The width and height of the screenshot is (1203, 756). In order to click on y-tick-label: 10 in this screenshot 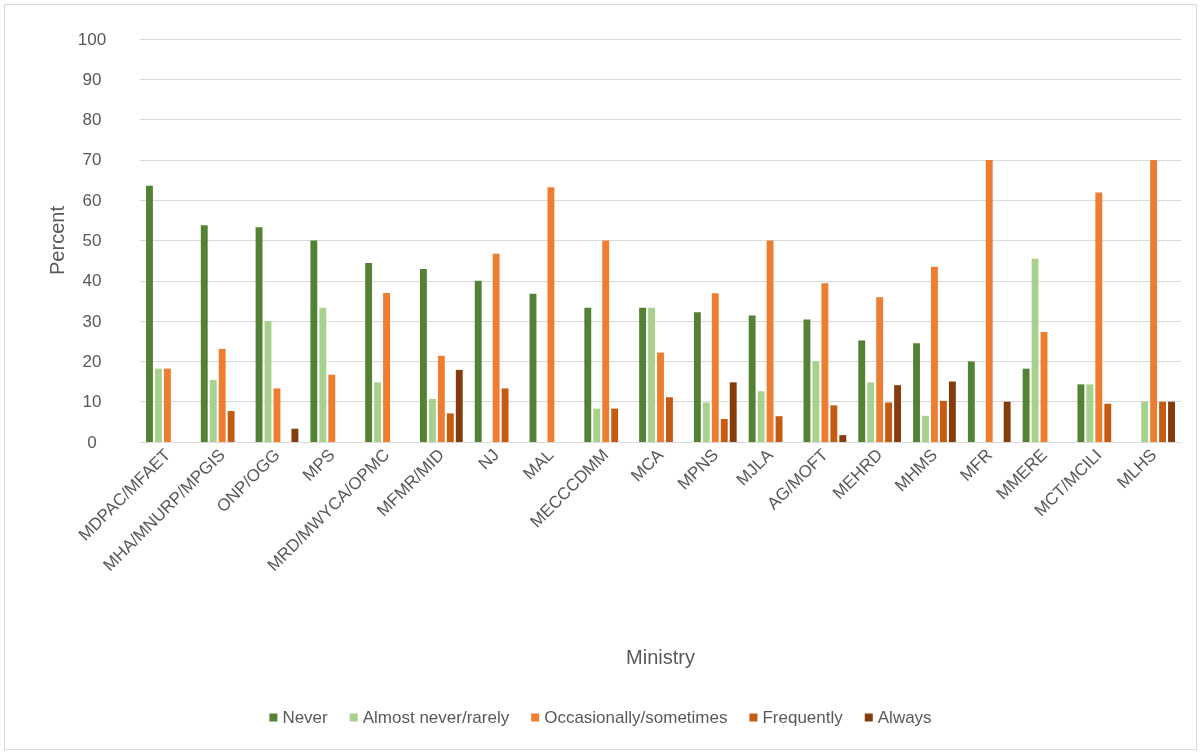, I will do `click(92, 402)`.